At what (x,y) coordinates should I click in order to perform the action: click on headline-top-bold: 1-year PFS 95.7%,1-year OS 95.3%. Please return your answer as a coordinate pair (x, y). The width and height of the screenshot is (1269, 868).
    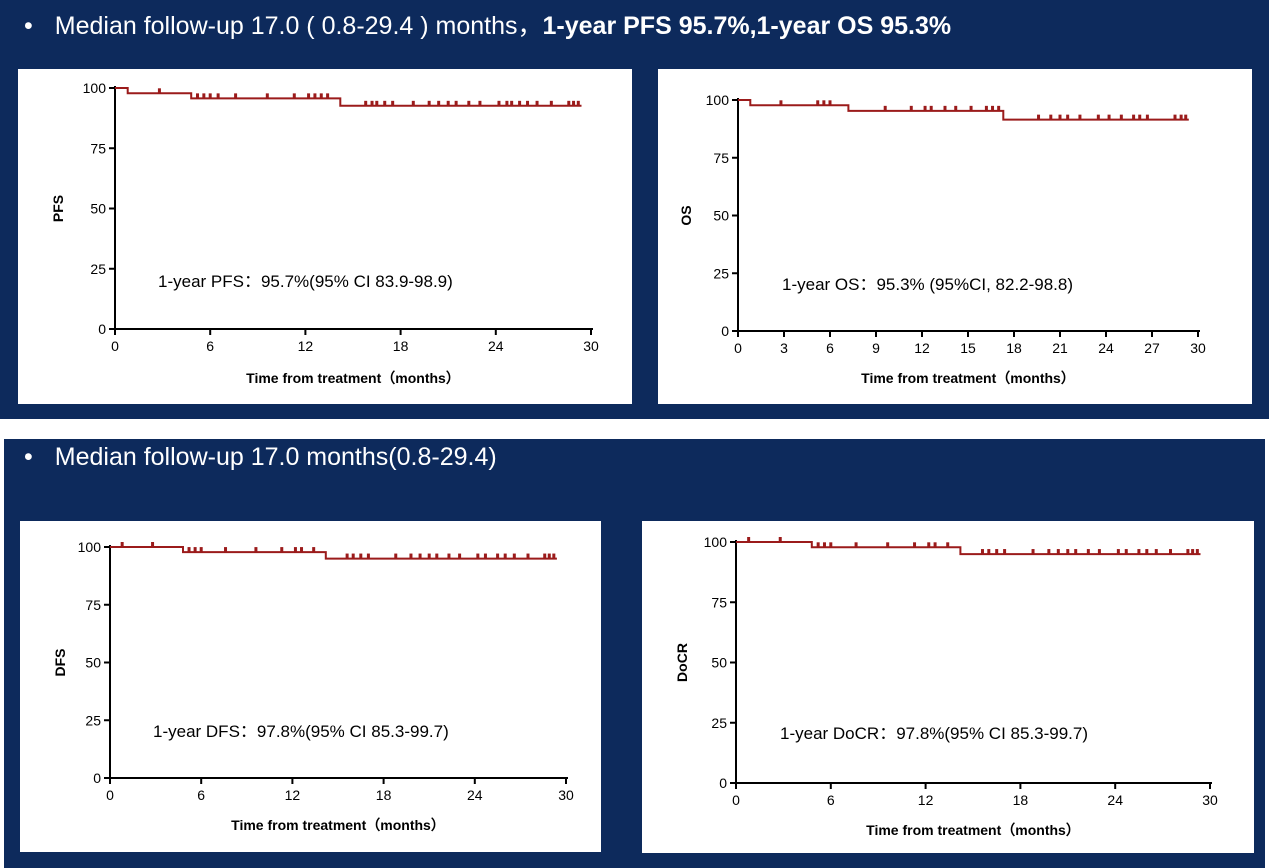
    Looking at the image, I should click on (747, 26).